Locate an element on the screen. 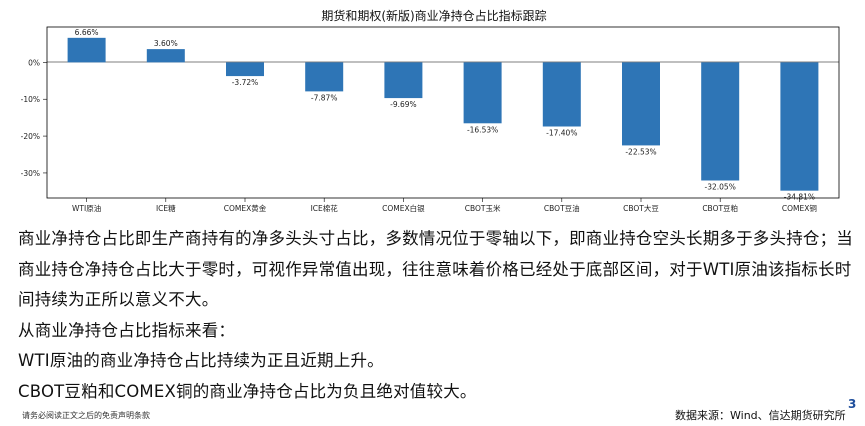  data-label: 6.66% is located at coordinates (87, 32).